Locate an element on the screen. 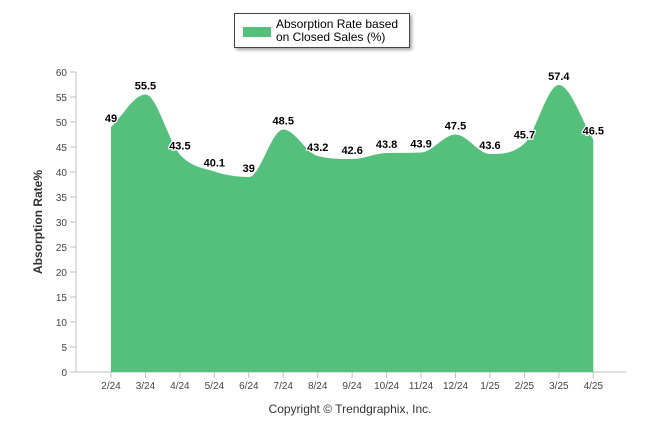  x-tick-label: 1/25 is located at coordinates (490, 386).